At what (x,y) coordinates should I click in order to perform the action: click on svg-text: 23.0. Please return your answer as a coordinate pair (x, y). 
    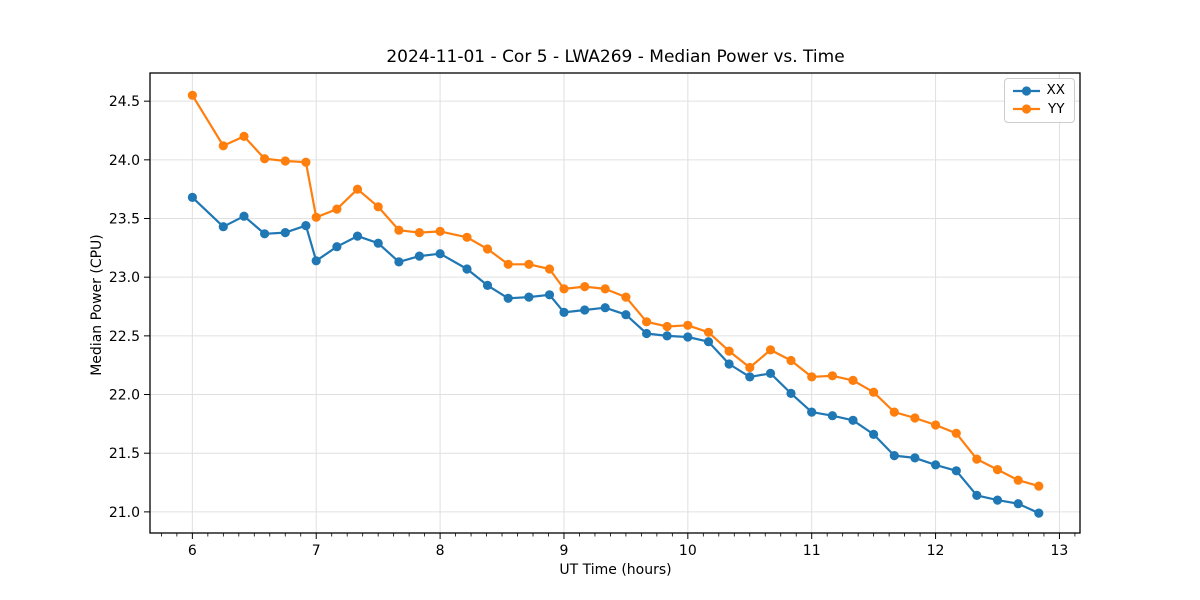
    Looking at the image, I should click on (124, 278).